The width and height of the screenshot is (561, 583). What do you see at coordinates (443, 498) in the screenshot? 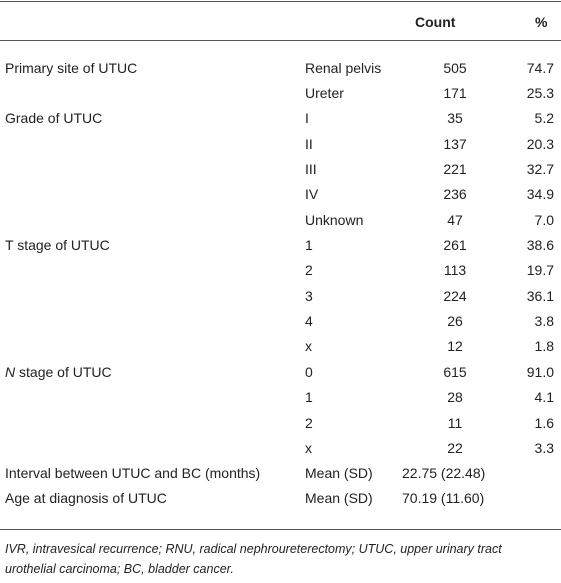
I see `row-count: 70.19 (11.60)` at bounding box center [443, 498].